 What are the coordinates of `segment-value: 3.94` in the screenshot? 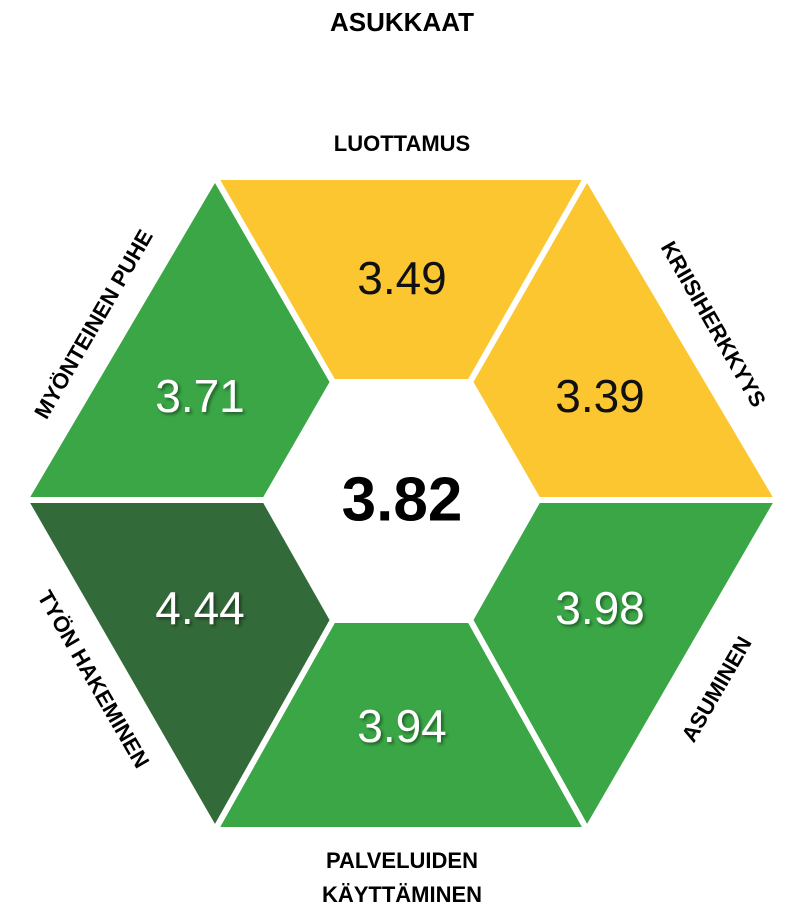 It's located at (402, 726).